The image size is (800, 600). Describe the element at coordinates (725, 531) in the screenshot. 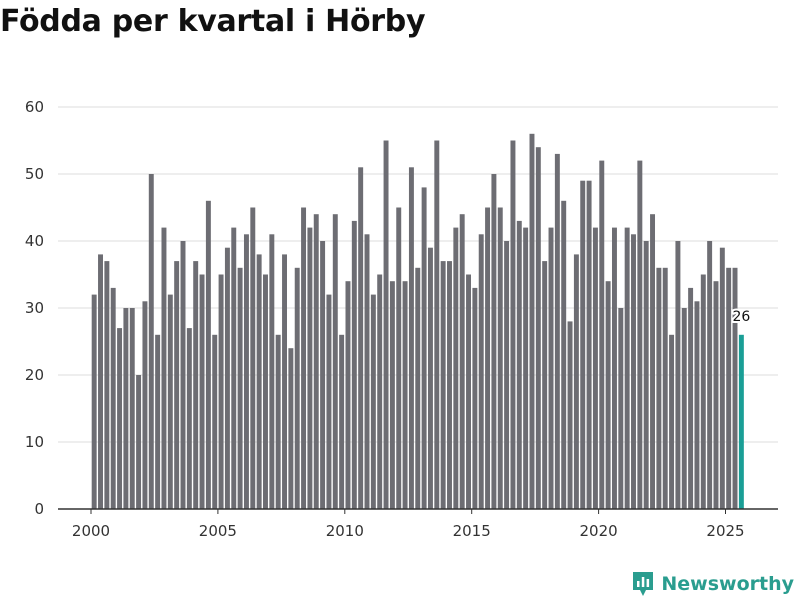

I see `x-tick-label: 2025` at that location.